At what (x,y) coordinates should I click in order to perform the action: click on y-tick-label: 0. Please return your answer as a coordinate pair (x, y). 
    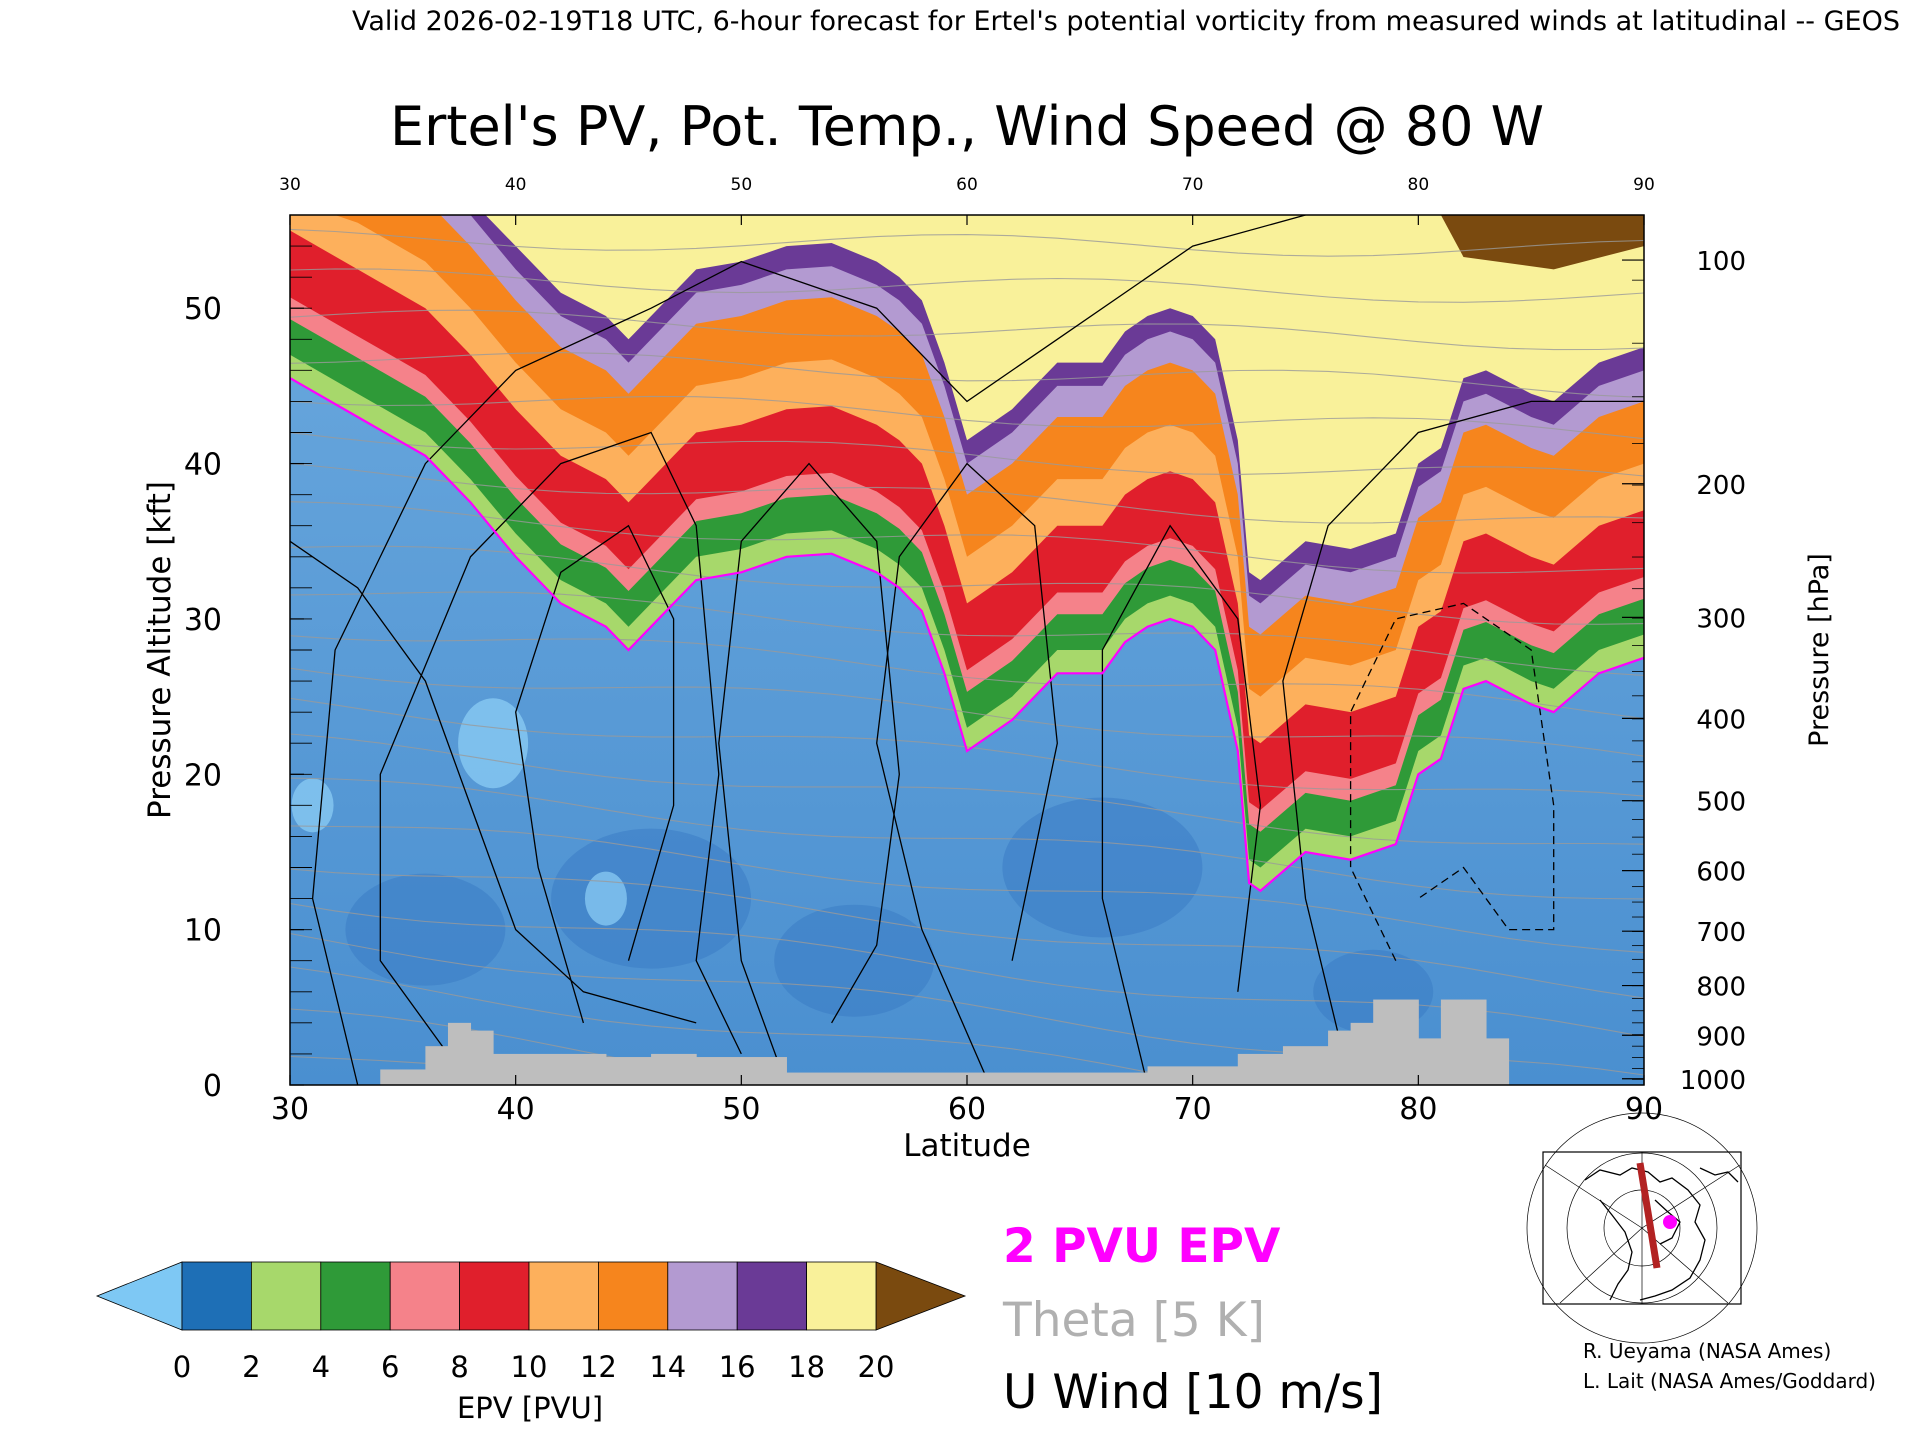
    Looking at the image, I should click on (212, 1086).